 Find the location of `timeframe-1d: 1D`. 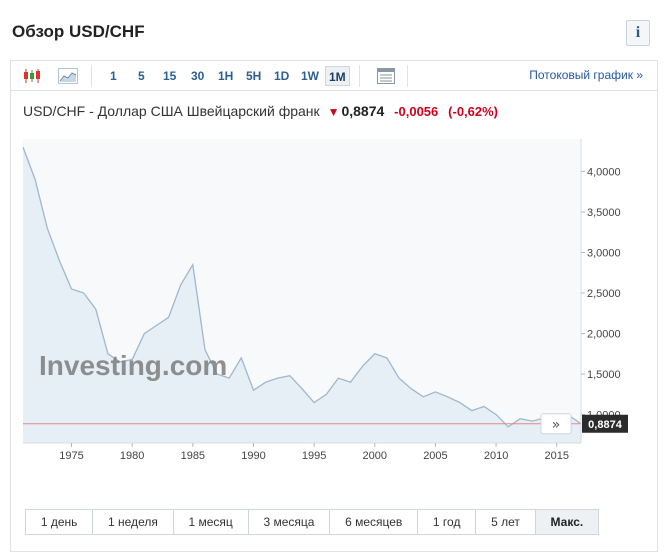

timeframe-1d: 1D is located at coordinates (282, 76).